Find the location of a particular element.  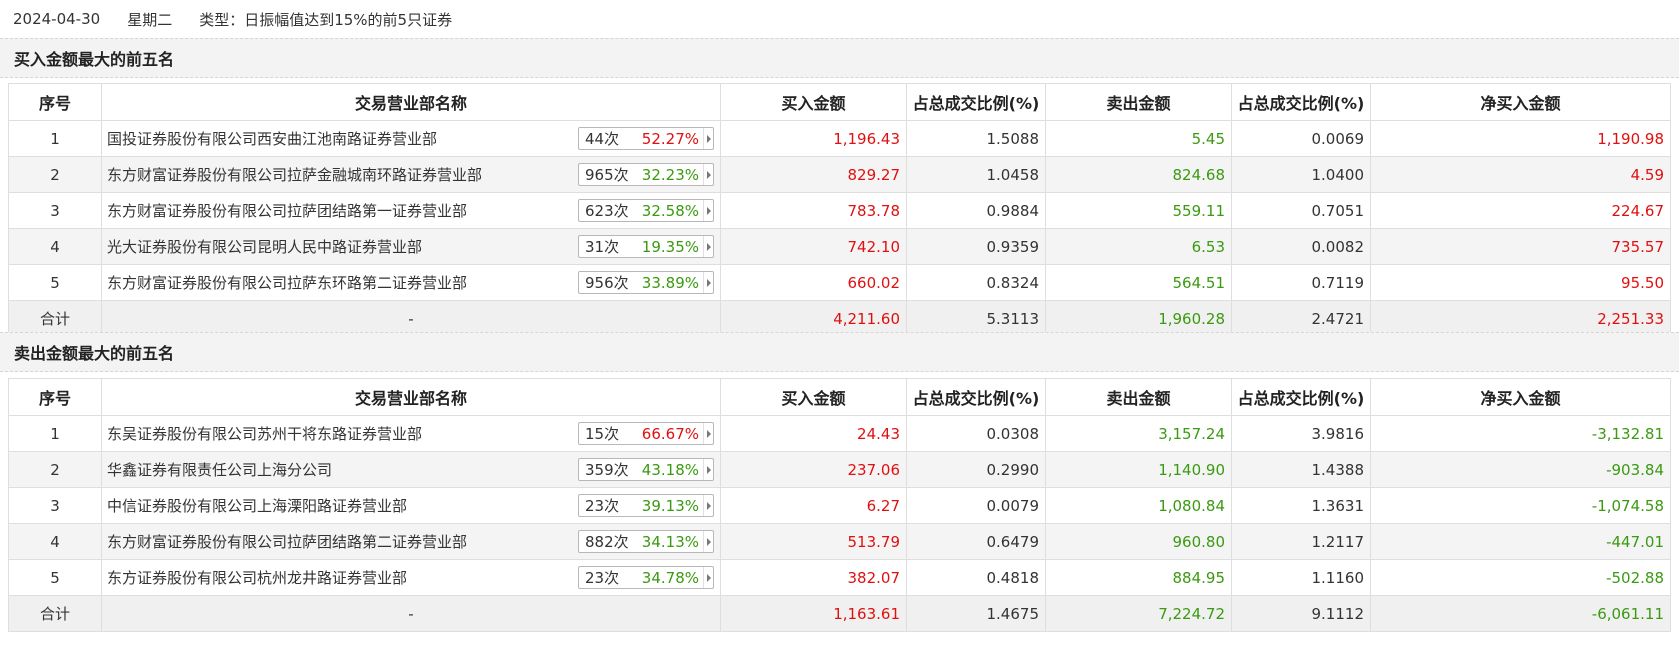

col-header-buy-amount: 买入金额 is located at coordinates (813, 102).